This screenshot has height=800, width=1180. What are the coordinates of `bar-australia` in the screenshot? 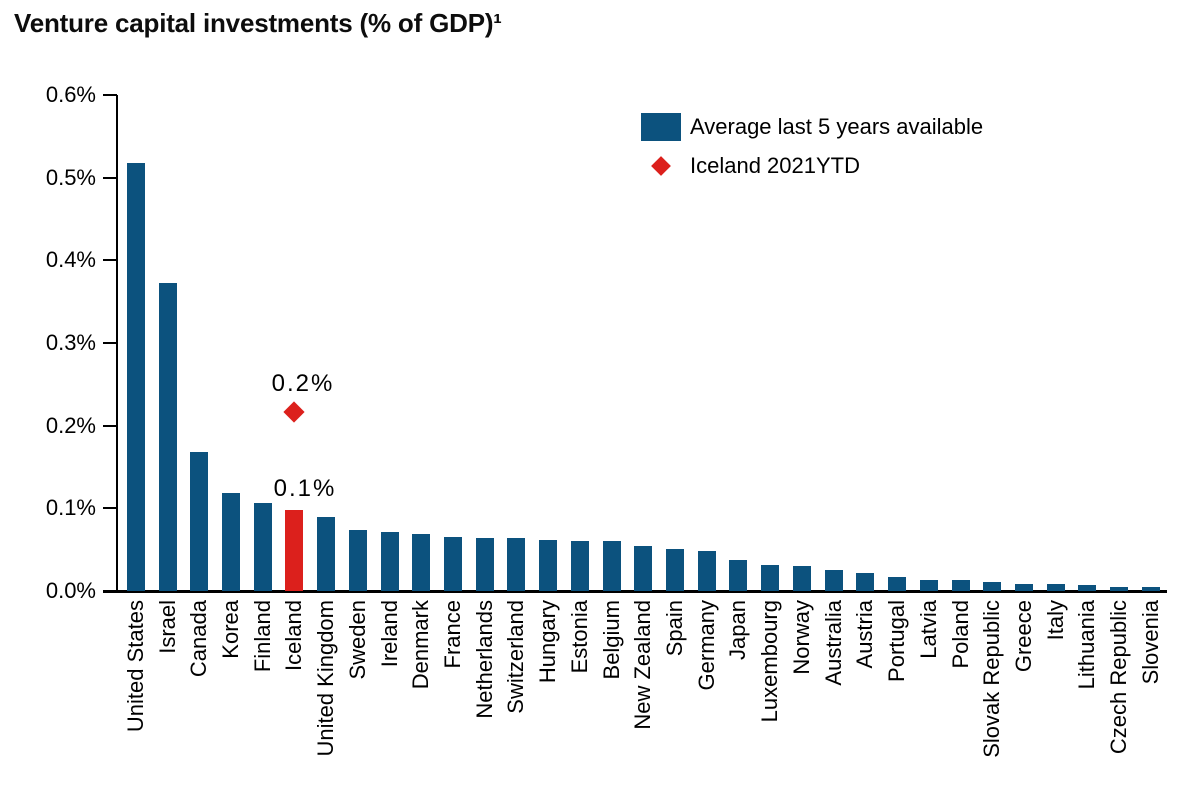 It's located at (833, 580).